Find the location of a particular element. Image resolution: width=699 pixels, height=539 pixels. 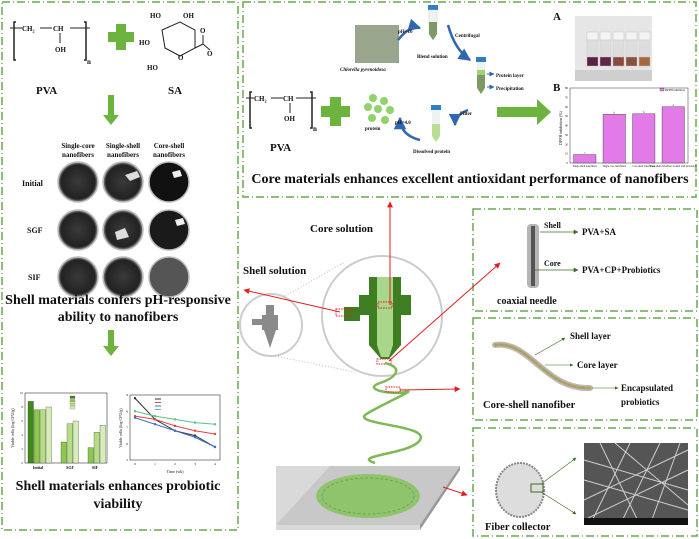

svg-text: Single-core is located at coordinates (77, 146).